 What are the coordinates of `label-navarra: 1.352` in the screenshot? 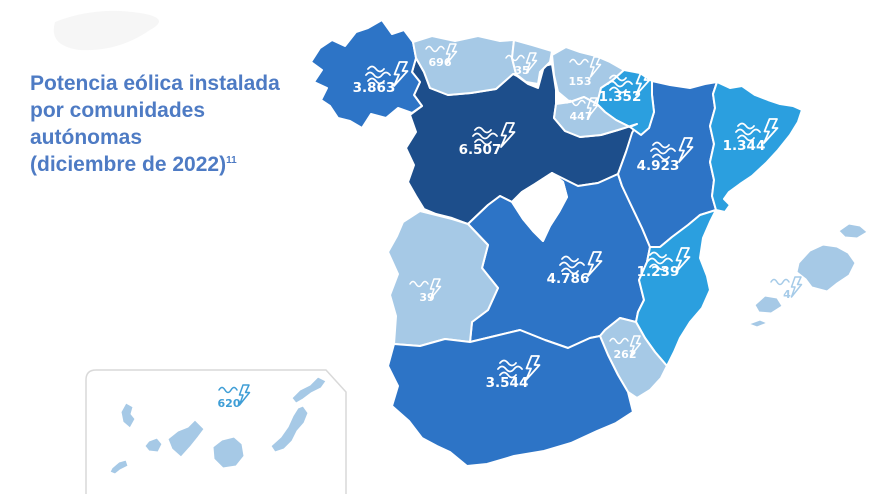 It's located at (625, 87).